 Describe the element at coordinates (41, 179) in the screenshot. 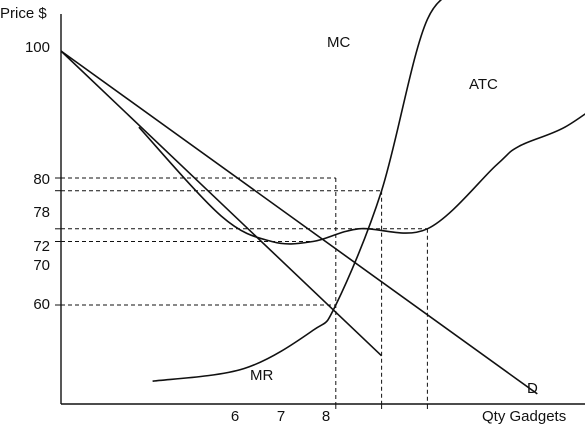

I see `y-tick-label: 80` at that location.